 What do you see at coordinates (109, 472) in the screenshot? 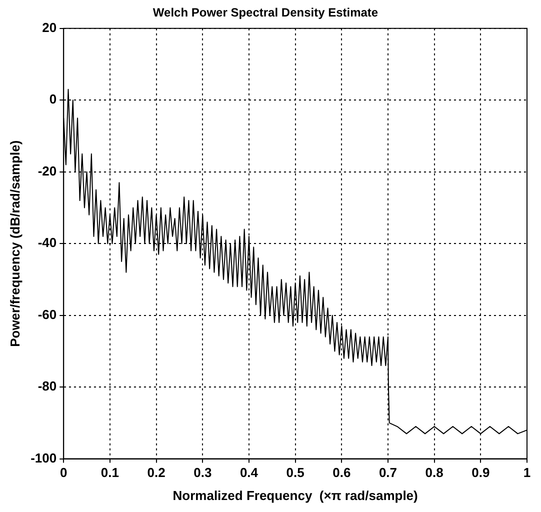
I see `x-tick-label: 0.1` at bounding box center [109, 472].